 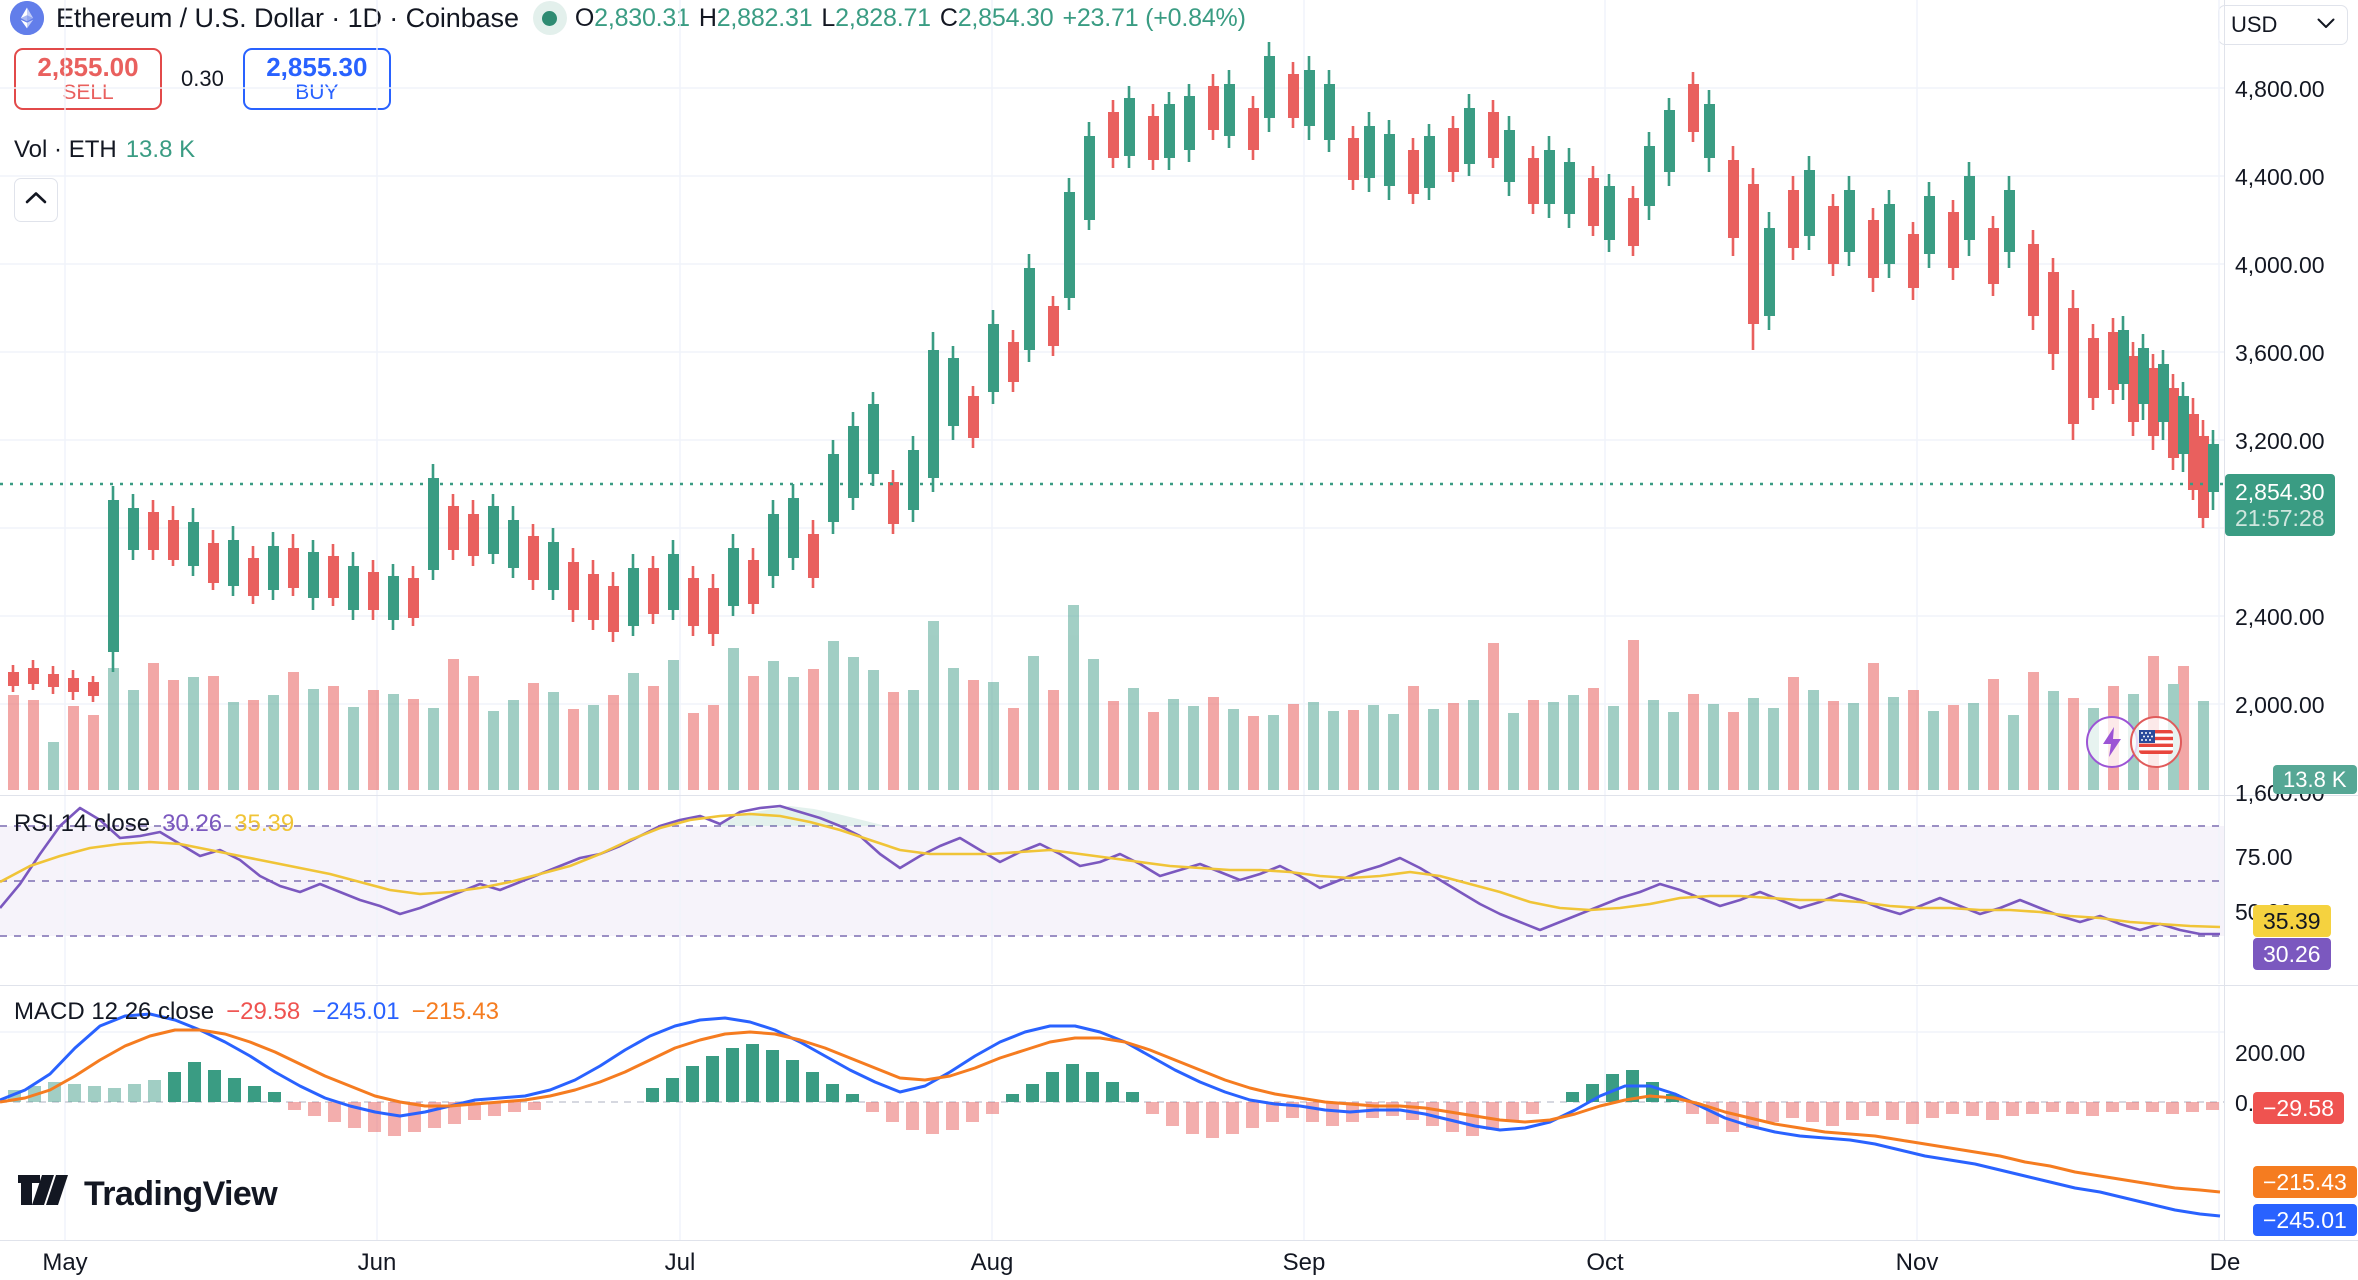 I want to click on ohlc-close-value: 2,854.30, so click(x=1005, y=17).